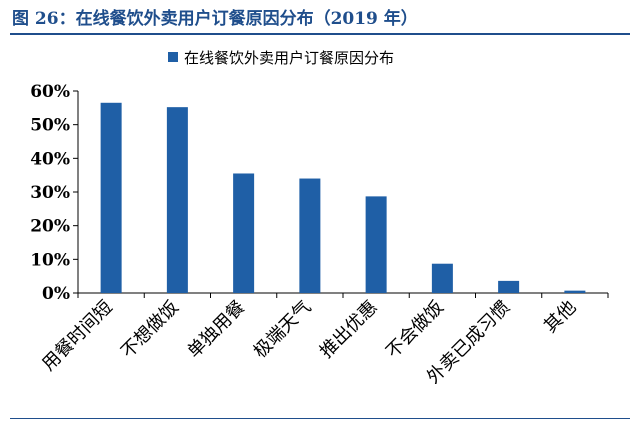 This screenshot has width=640, height=422. What do you see at coordinates (77, 336) in the screenshot?
I see `x-tick-label: 用餐时间短` at bounding box center [77, 336].